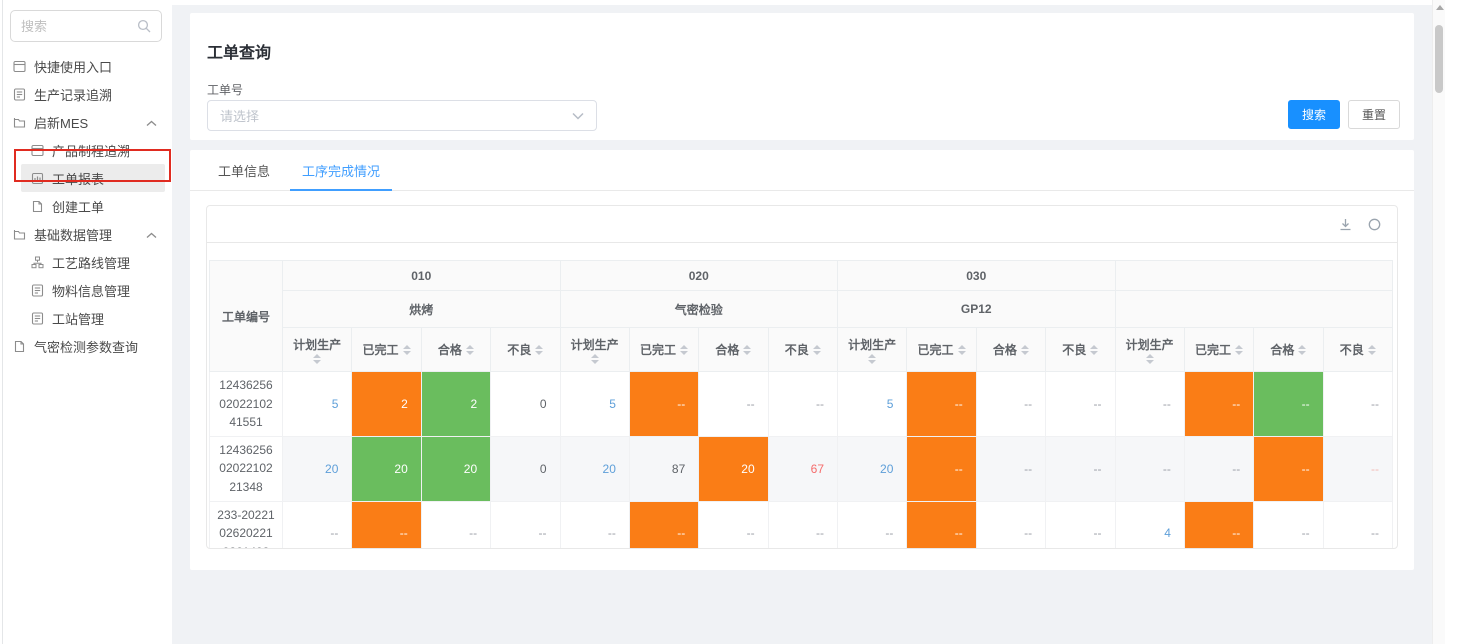 This screenshot has height=644, width=1458. Describe the element at coordinates (1313, 114) in the screenshot. I see `search-button: 搜索` at that location.